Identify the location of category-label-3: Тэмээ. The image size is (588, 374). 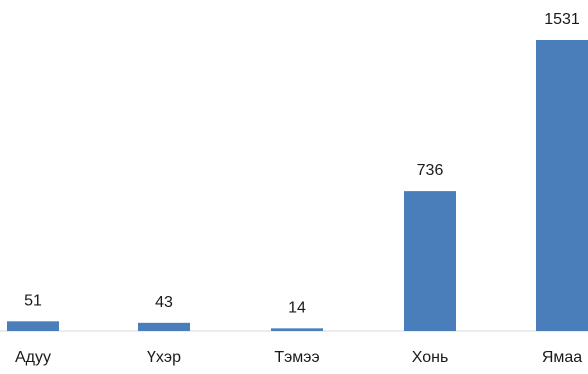
(296, 357).